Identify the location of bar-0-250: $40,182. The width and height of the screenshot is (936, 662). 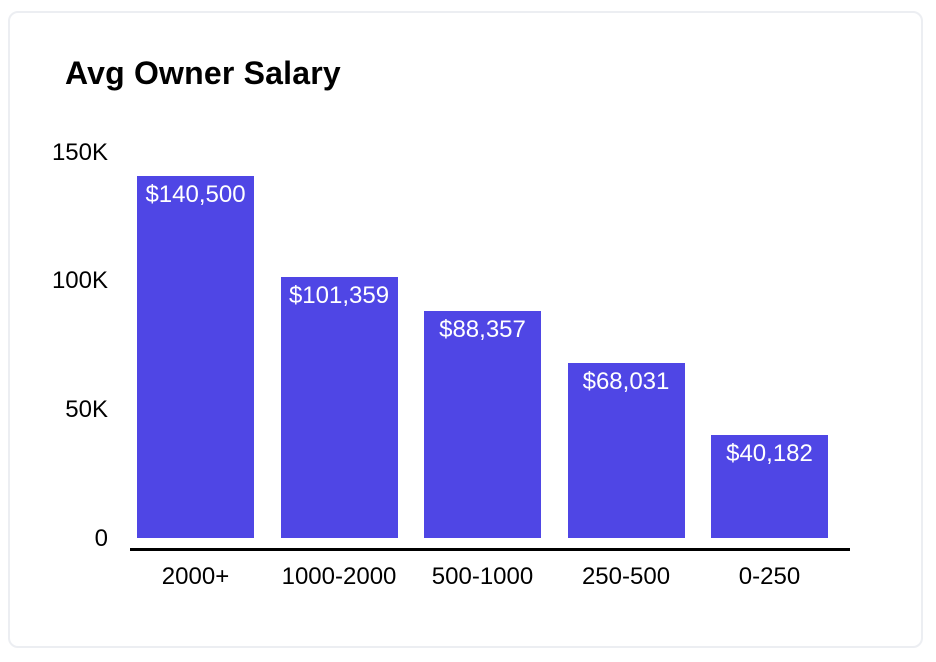
(769, 486).